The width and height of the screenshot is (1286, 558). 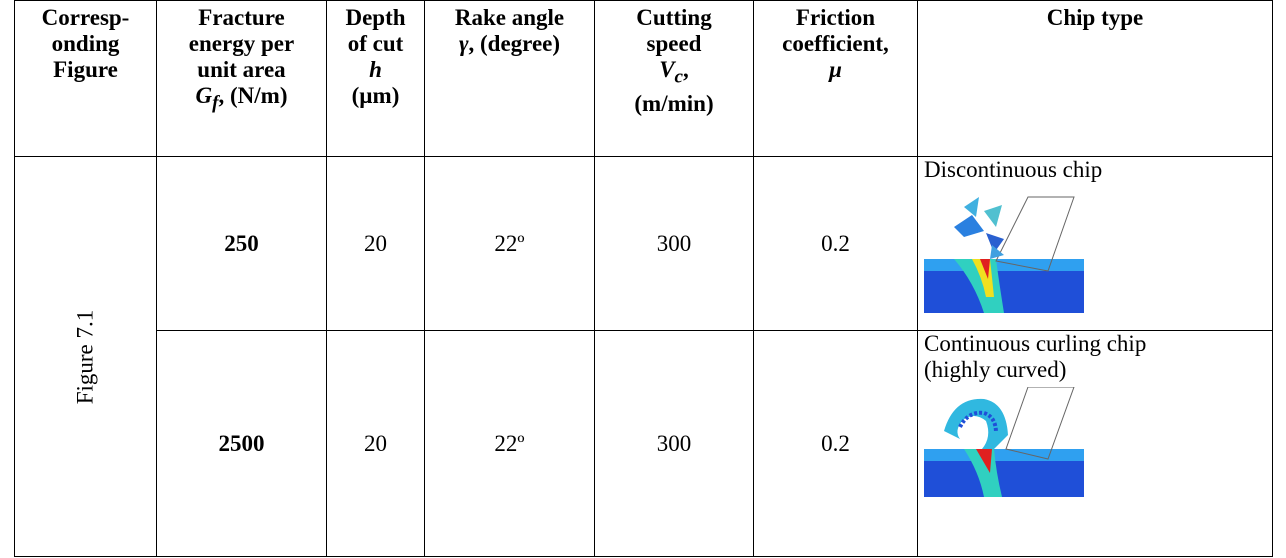 What do you see at coordinates (674, 43) in the screenshot?
I see `header-text: speed` at bounding box center [674, 43].